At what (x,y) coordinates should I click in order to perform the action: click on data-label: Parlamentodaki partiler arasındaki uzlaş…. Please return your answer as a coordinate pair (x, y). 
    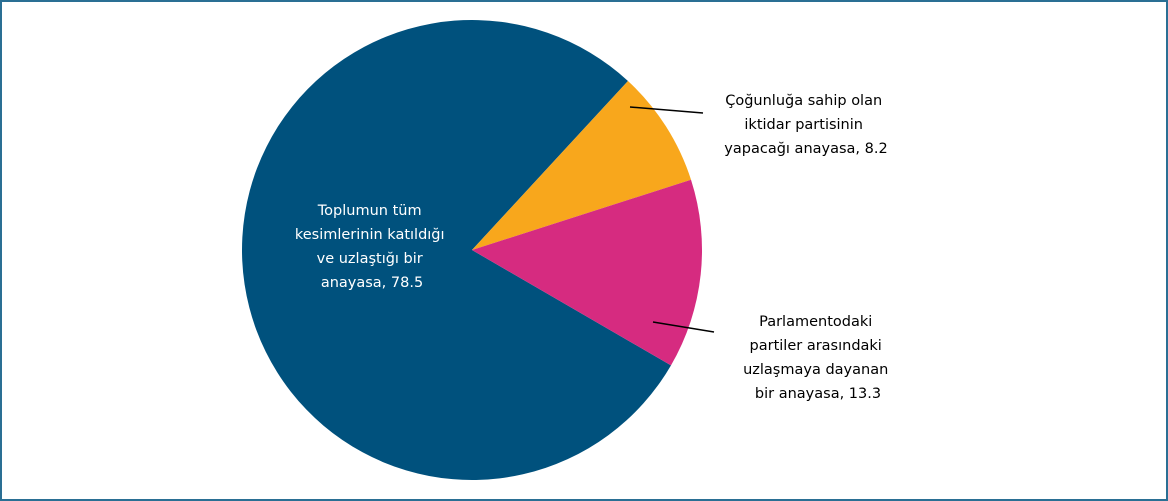
    Looking at the image, I should click on (818, 358).